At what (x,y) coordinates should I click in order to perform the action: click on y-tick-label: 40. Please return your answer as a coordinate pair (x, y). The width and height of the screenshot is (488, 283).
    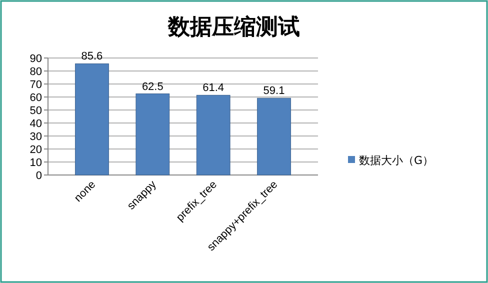
    Looking at the image, I should click on (36, 124).